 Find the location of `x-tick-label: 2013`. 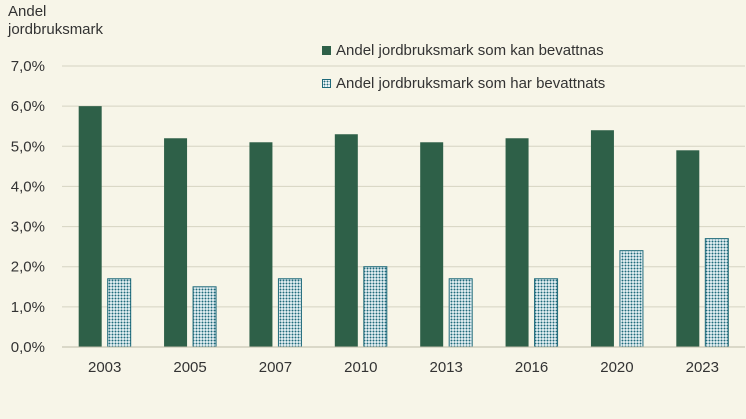

x-tick-label: 2013 is located at coordinates (446, 367).